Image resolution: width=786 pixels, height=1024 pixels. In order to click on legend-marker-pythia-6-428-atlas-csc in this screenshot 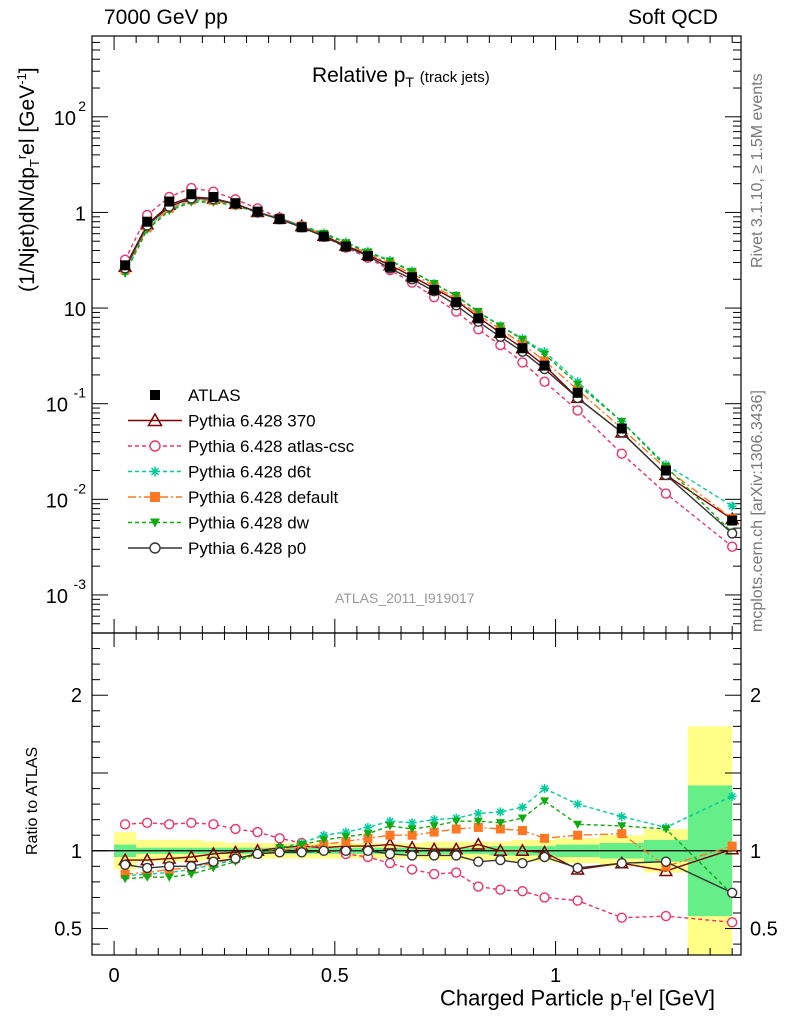, I will do `click(155, 446)`.